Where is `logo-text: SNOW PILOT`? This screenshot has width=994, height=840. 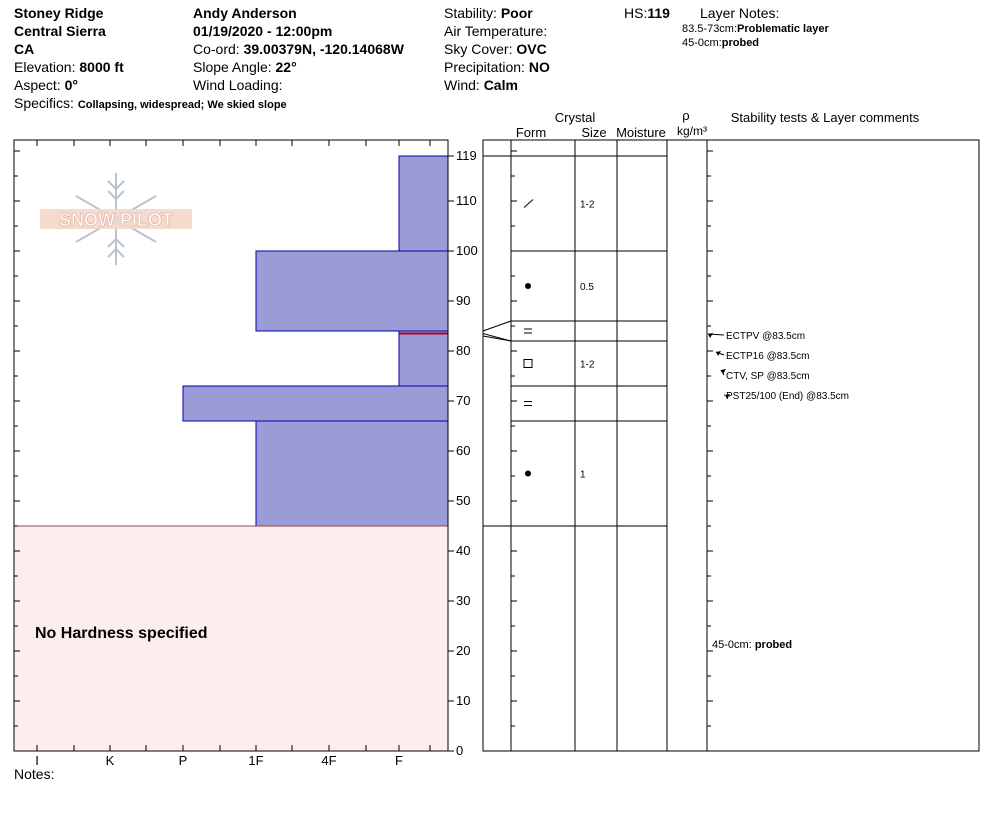 logo-text: SNOW PILOT is located at coordinates (116, 220).